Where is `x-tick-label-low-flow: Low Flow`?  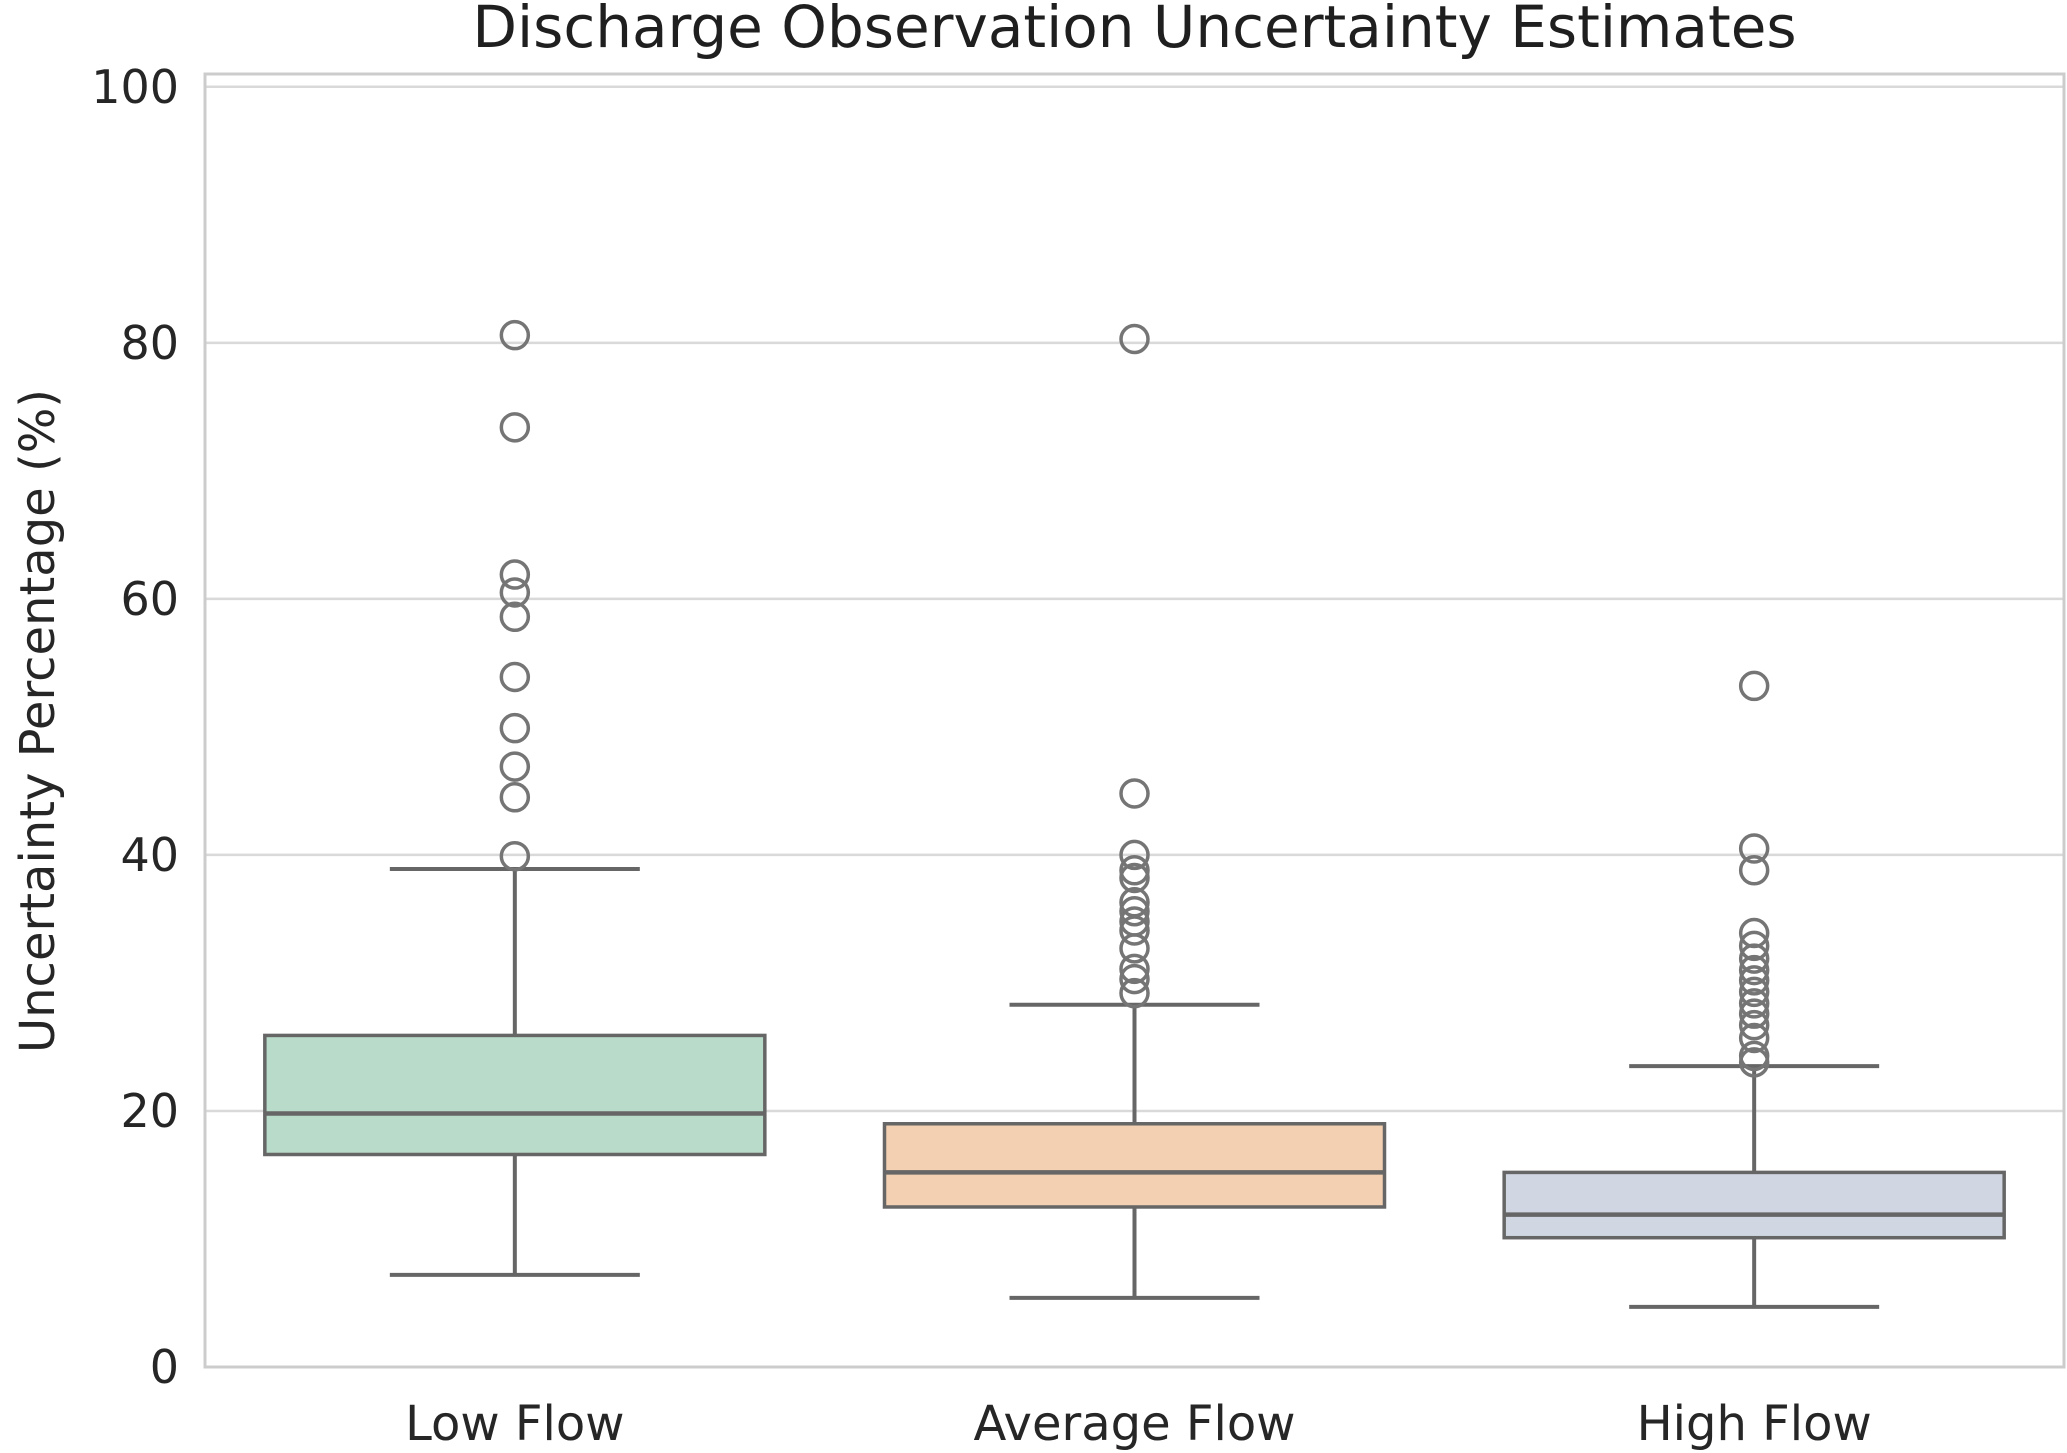
x-tick-label-low-flow: Low Flow is located at coordinates (514, 1424).